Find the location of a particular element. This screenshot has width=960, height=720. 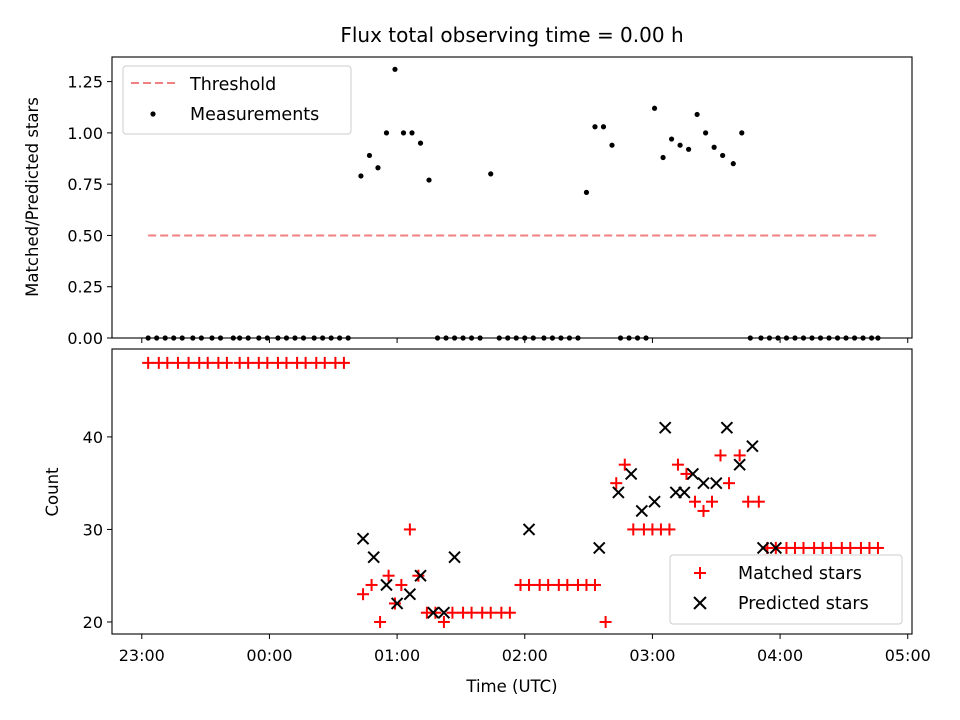

x-tick-label: 02:00 is located at coordinates (525, 655).